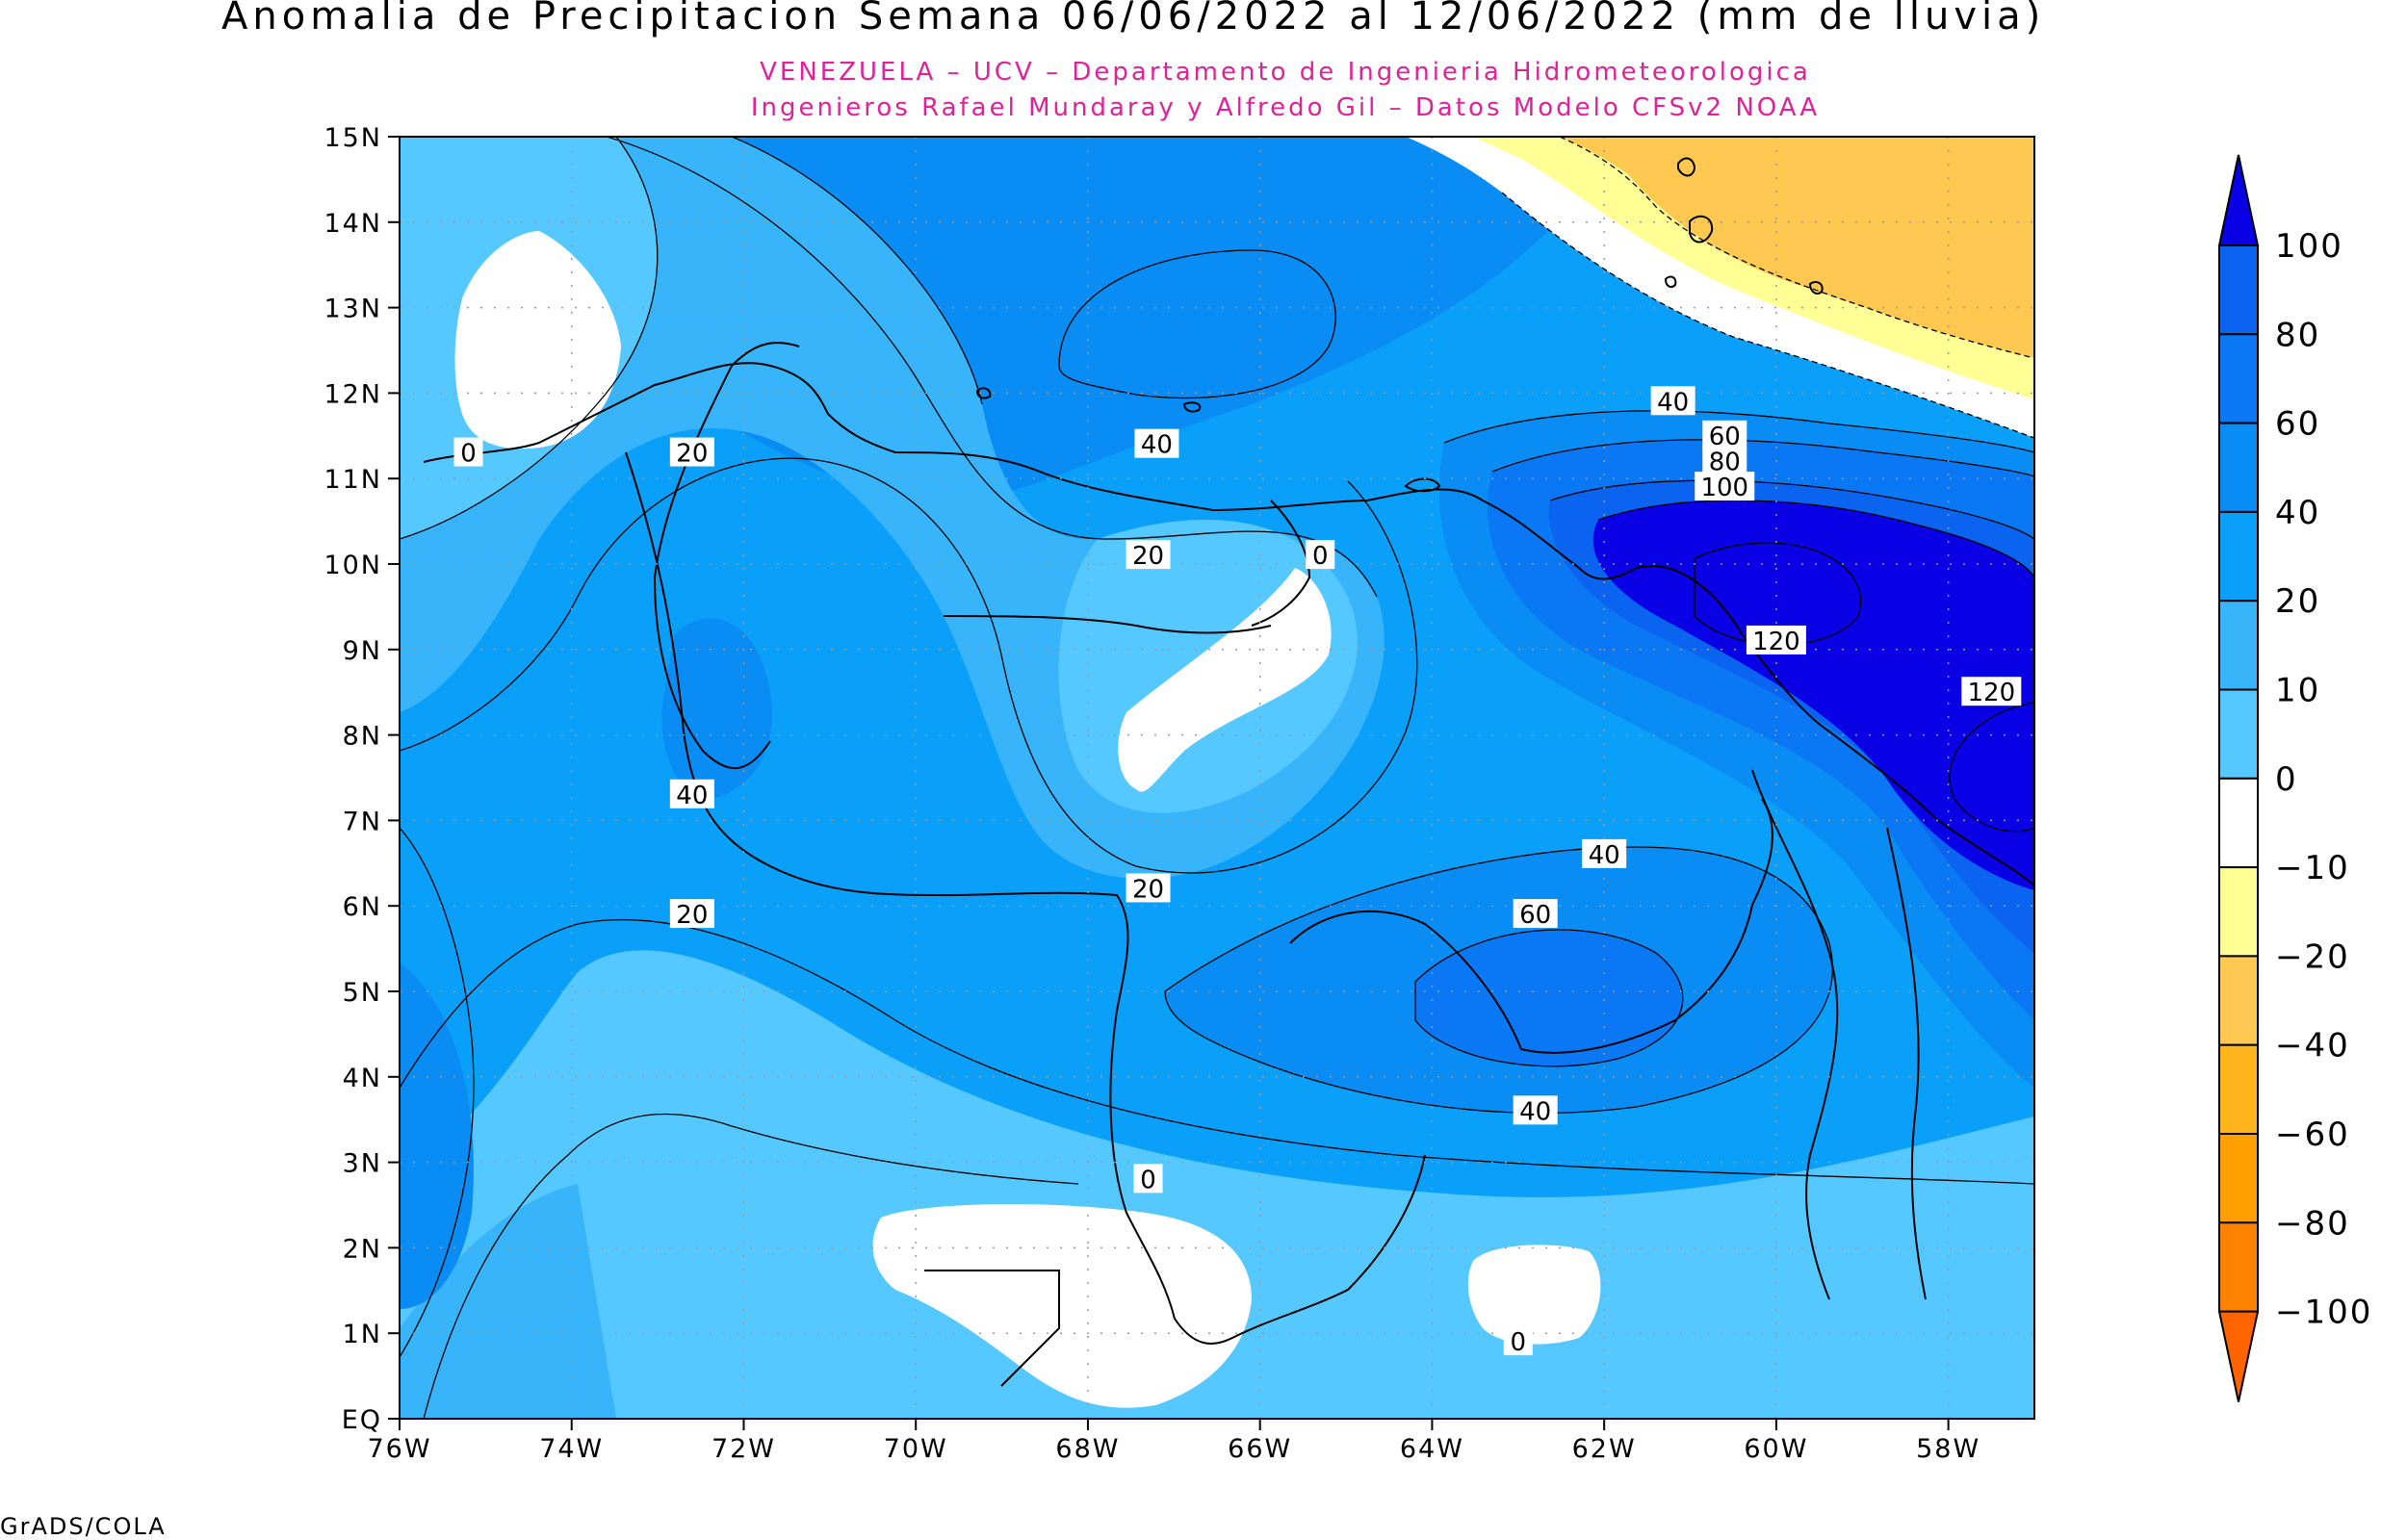 The height and width of the screenshot is (1540, 2407). Describe the element at coordinates (362, 1249) in the screenshot. I see `lat-tick-label: 2N` at that location.